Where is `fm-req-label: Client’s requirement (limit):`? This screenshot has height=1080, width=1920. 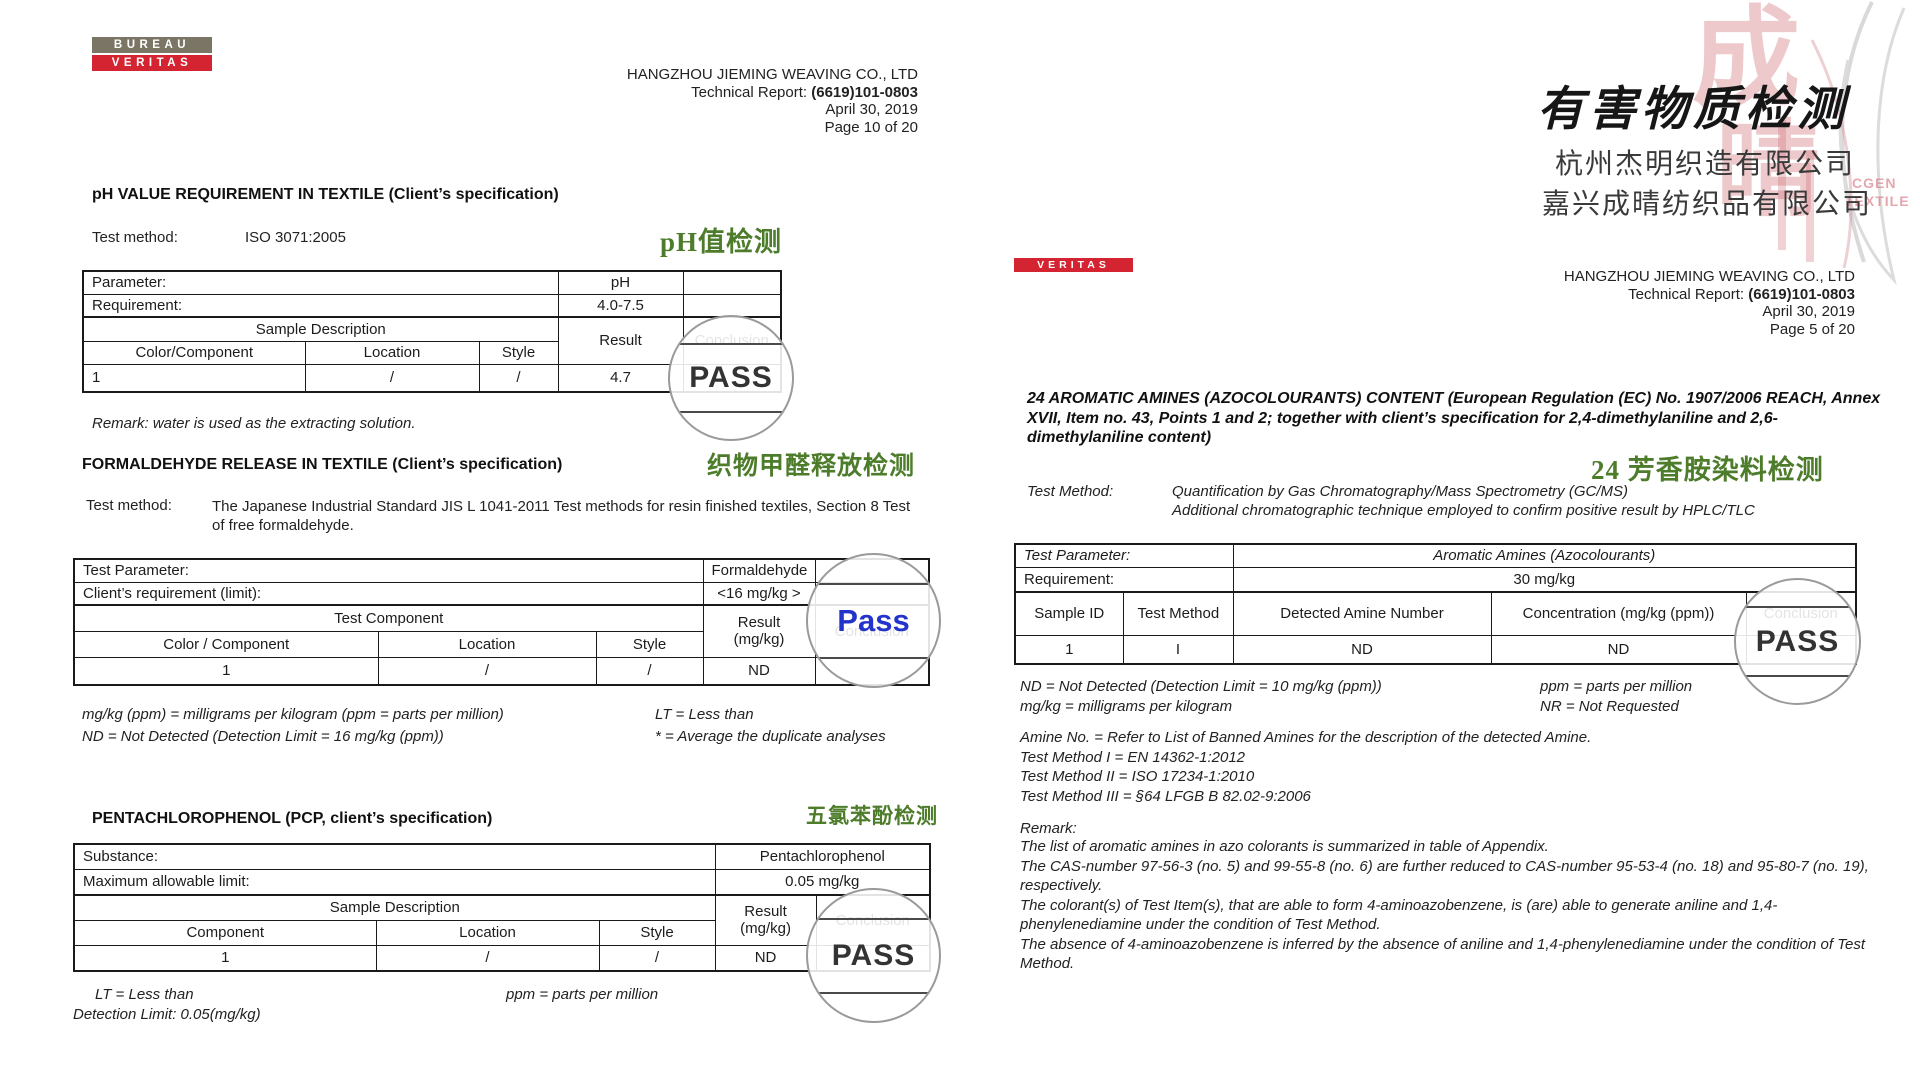
fm-req-label: Client’s requirement (limit): is located at coordinates (388, 593).